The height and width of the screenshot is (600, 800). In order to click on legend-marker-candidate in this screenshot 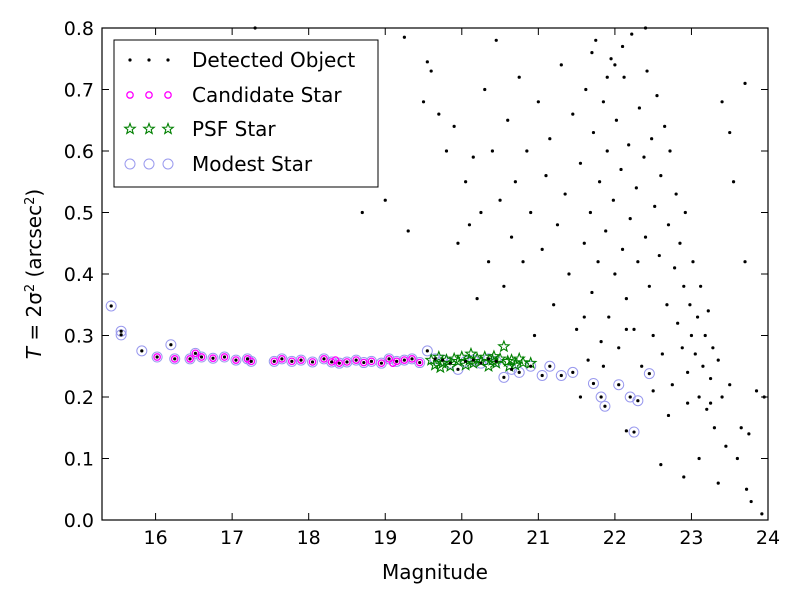, I will do `click(149, 95)`.